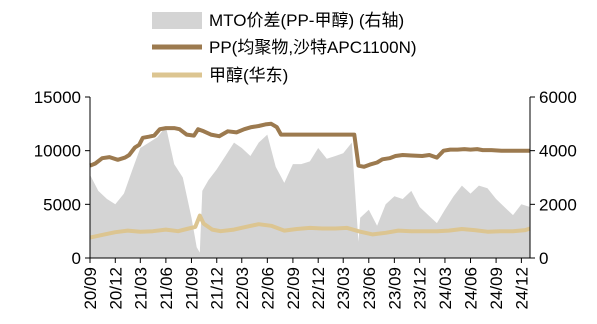 This screenshot has width=597, height=324. What do you see at coordinates (471, 288) in the screenshot?
I see `x-tick-label: 24/06` at bounding box center [471, 288].